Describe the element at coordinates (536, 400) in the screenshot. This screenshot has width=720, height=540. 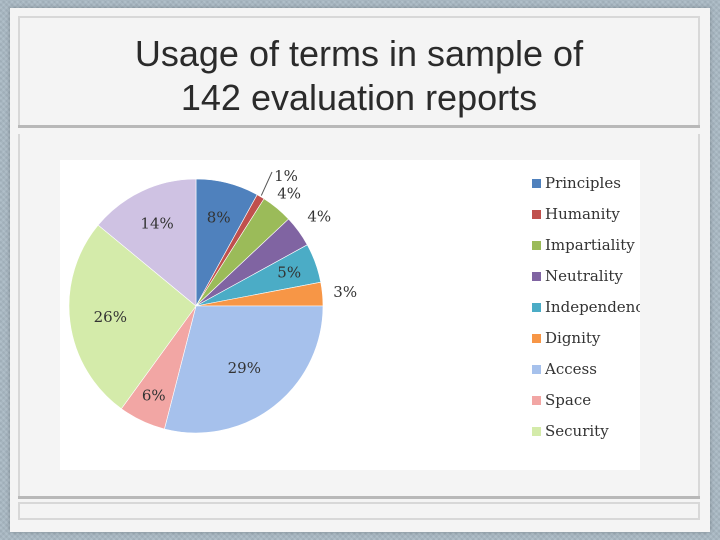
I see `legend-swatch-space` at that location.